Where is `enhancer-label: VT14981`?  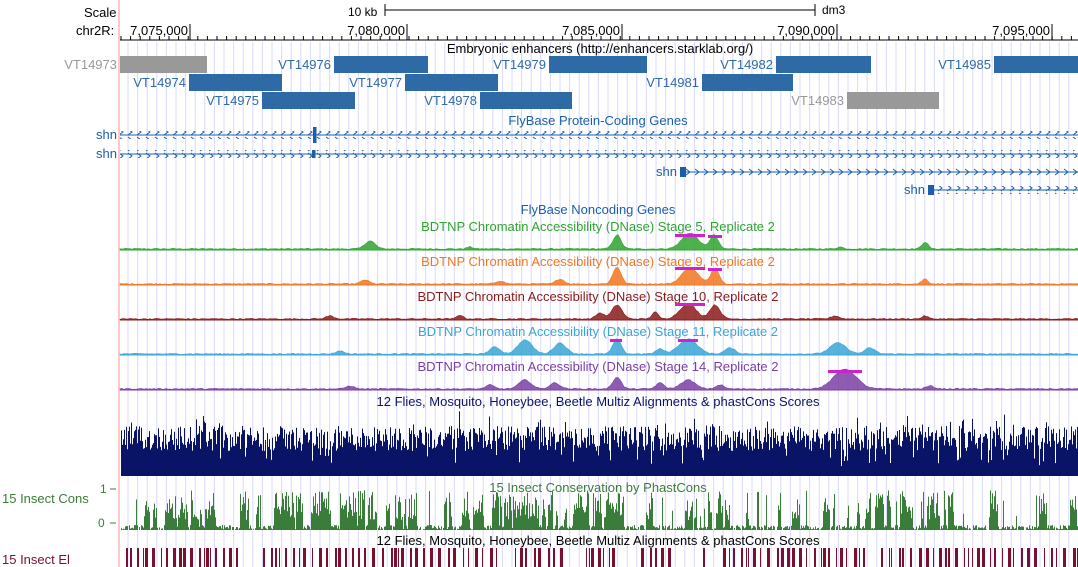 enhancer-label: VT14981 is located at coordinates (672, 82).